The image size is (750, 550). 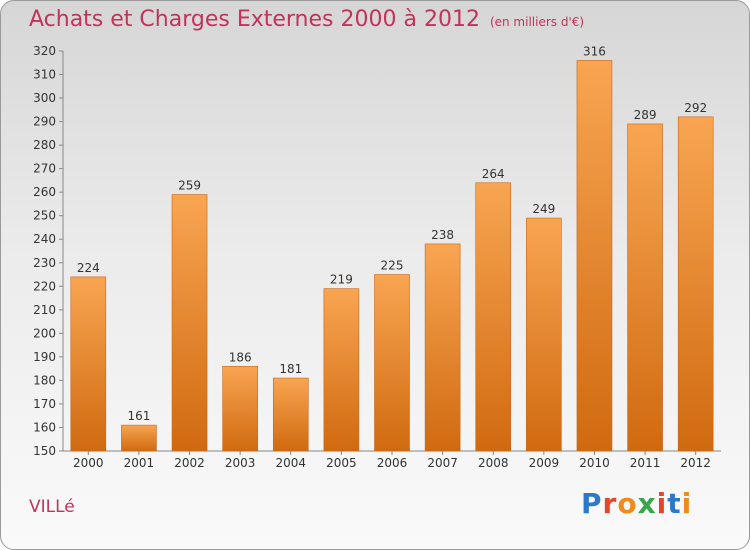 I want to click on proxiti-logo: Proxiti, so click(x=636, y=503).